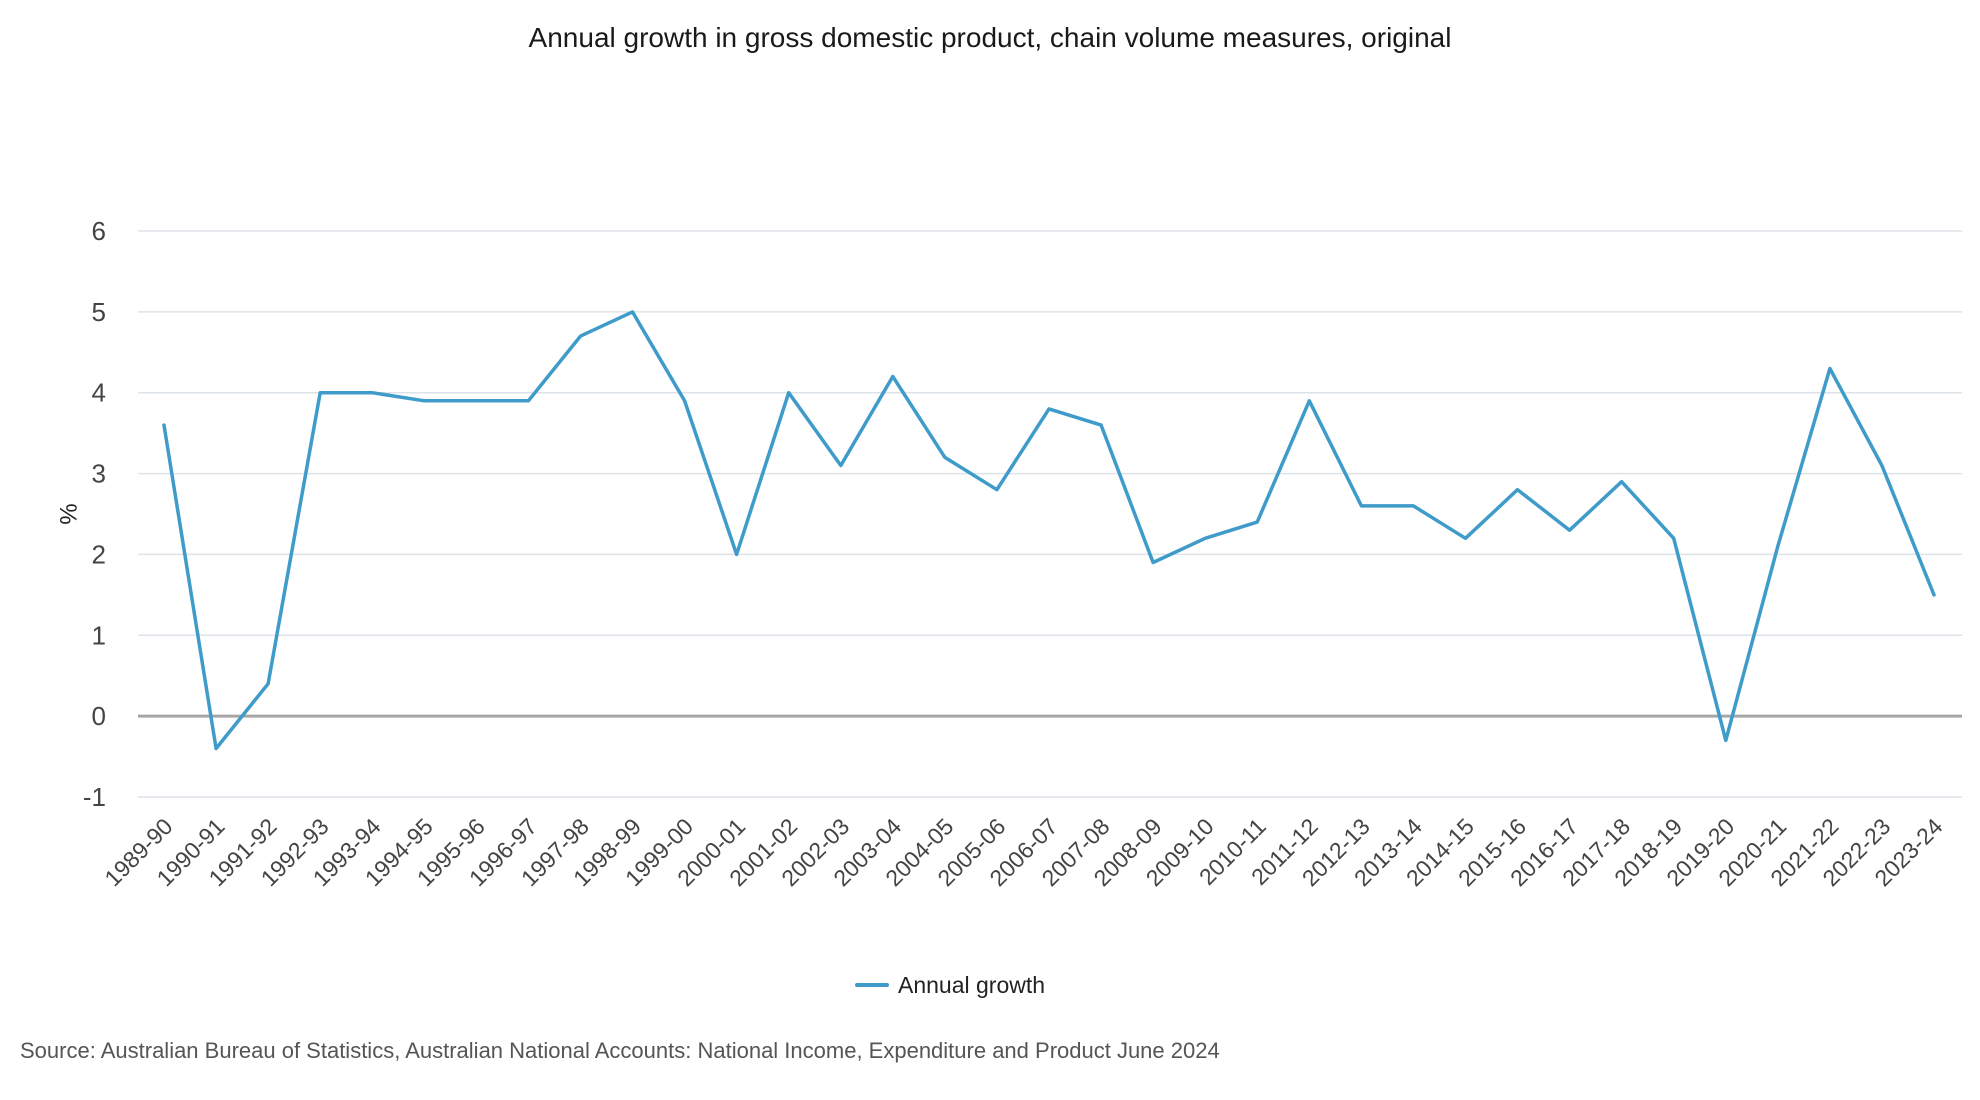 This screenshot has width=1980, height=1100. Describe the element at coordinates (99, 635) in the screenshot. I see `y-tick-label: 1` at that location.